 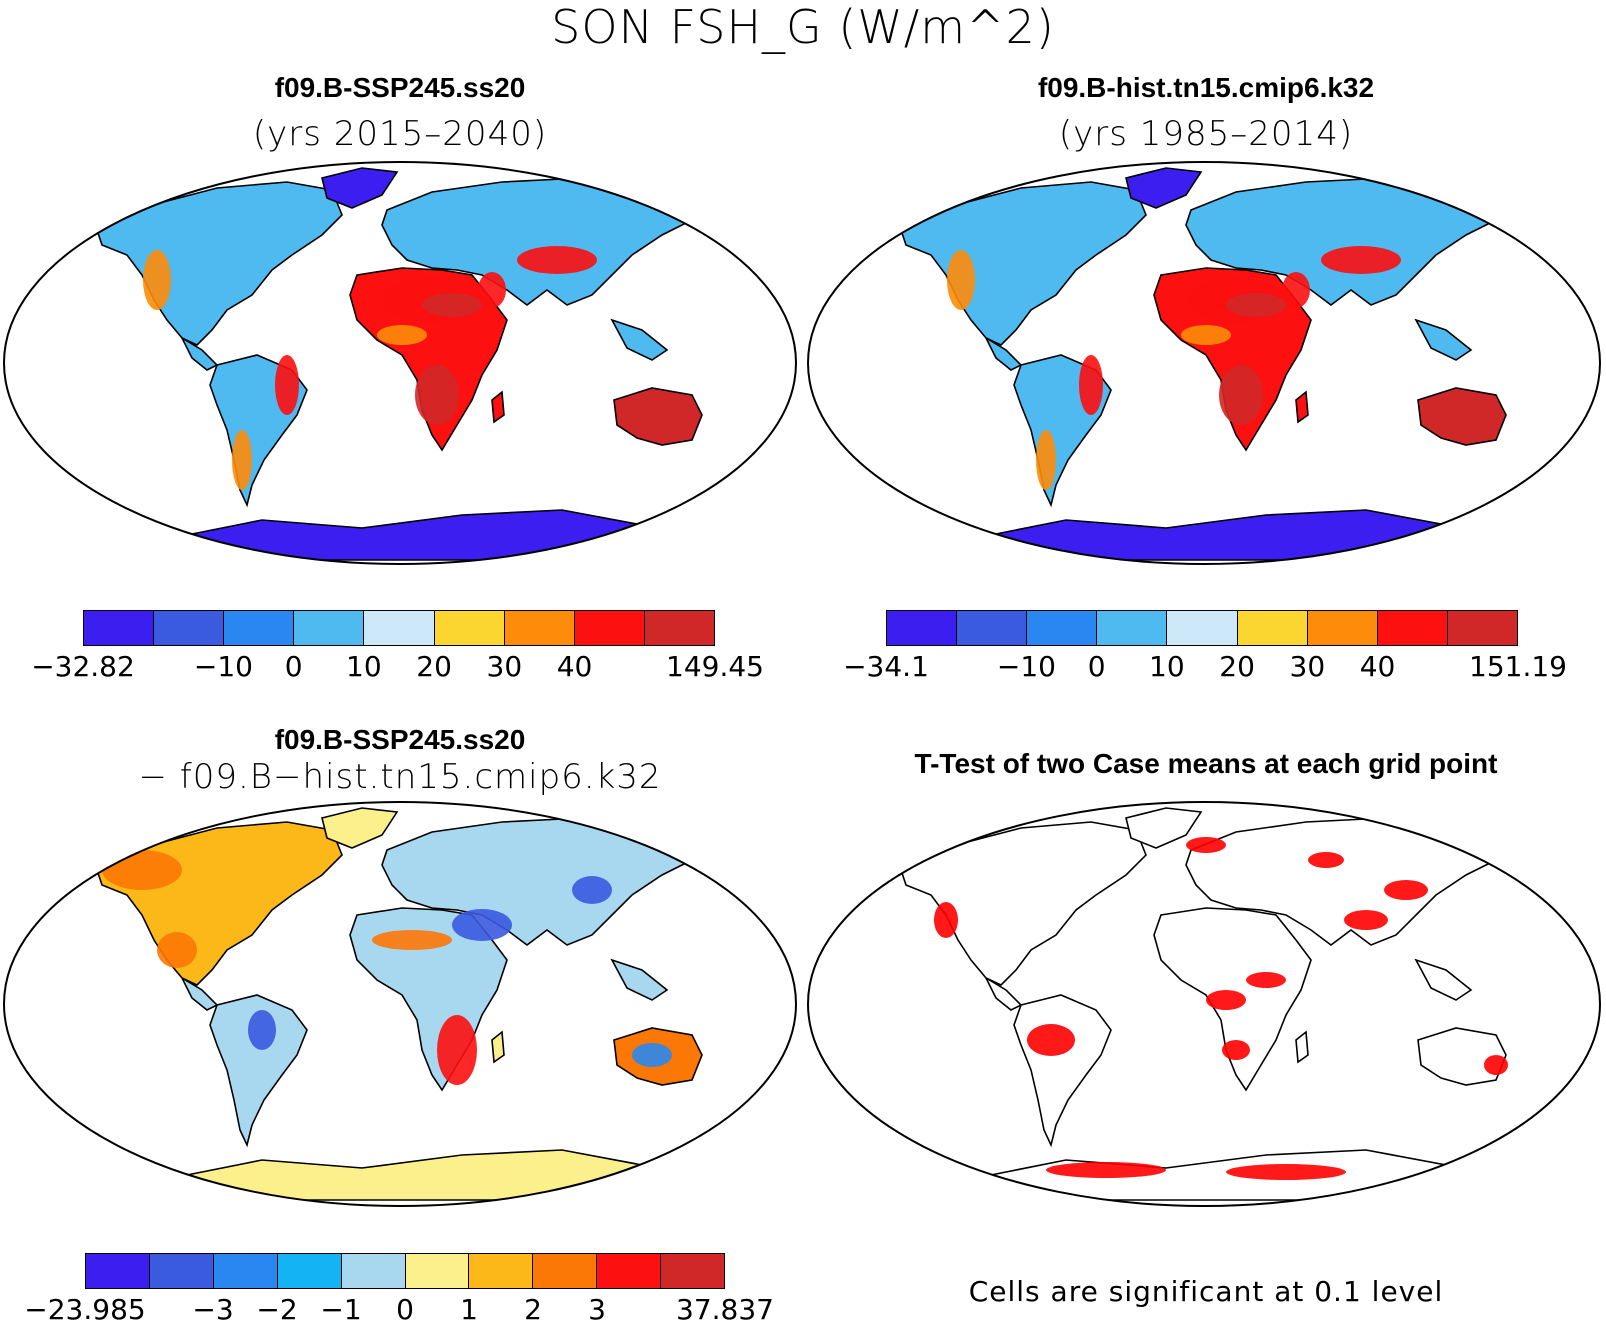 I want to click on colorbar-tick-label: 30, so click(x=1307, y=666).